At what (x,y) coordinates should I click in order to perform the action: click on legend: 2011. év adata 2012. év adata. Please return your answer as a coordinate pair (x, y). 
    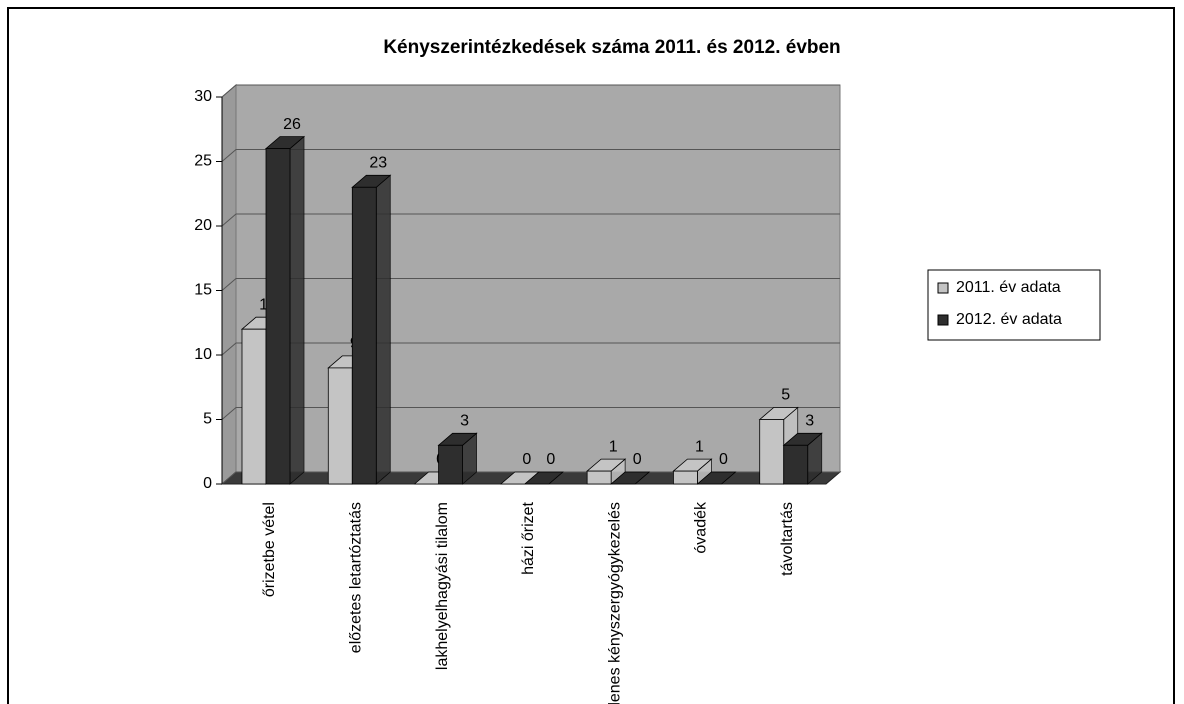
    Looking at the image, I should click on (1014, 305).